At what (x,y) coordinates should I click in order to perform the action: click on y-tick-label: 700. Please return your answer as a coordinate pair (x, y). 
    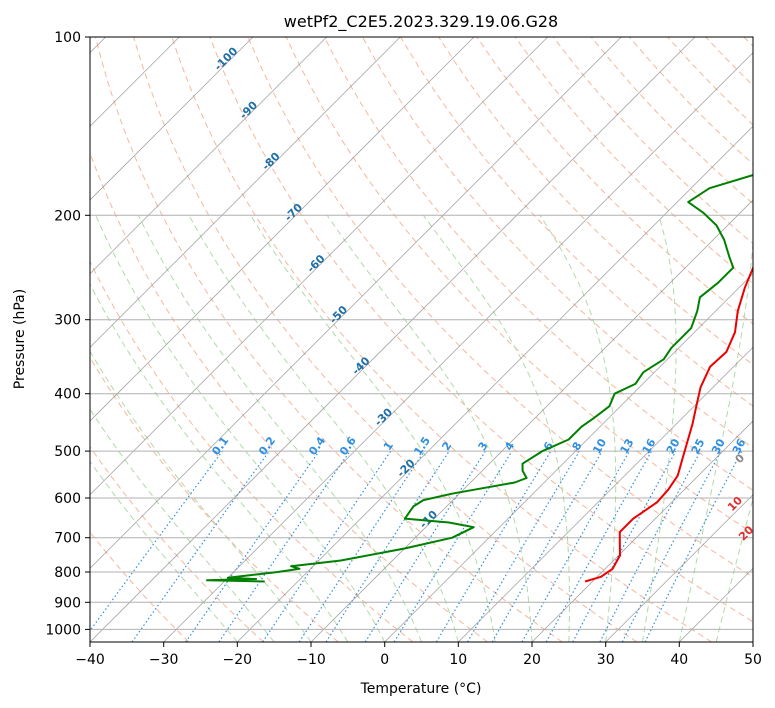
    Looking at the image, I should click on (67, 539).